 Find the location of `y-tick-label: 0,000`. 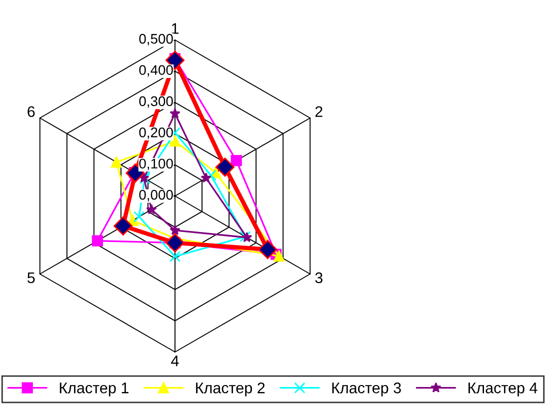

y-tick-label: 0,000 is located at coordinates (156, 196).